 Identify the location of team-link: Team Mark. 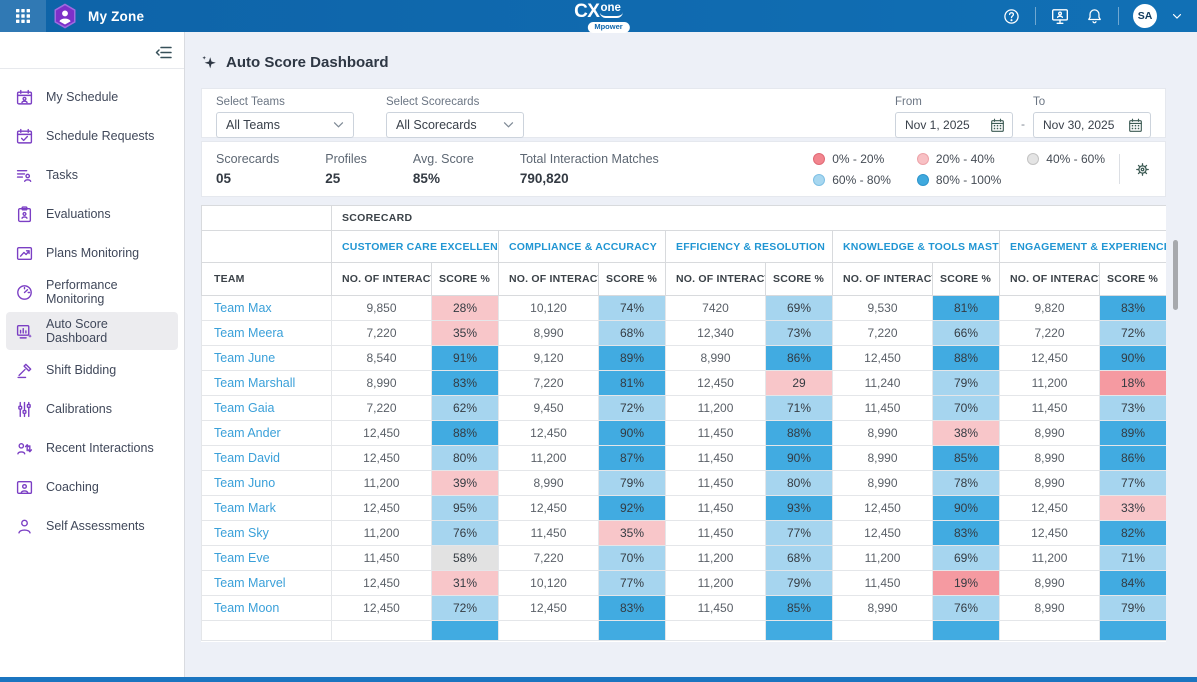
(266, 508).